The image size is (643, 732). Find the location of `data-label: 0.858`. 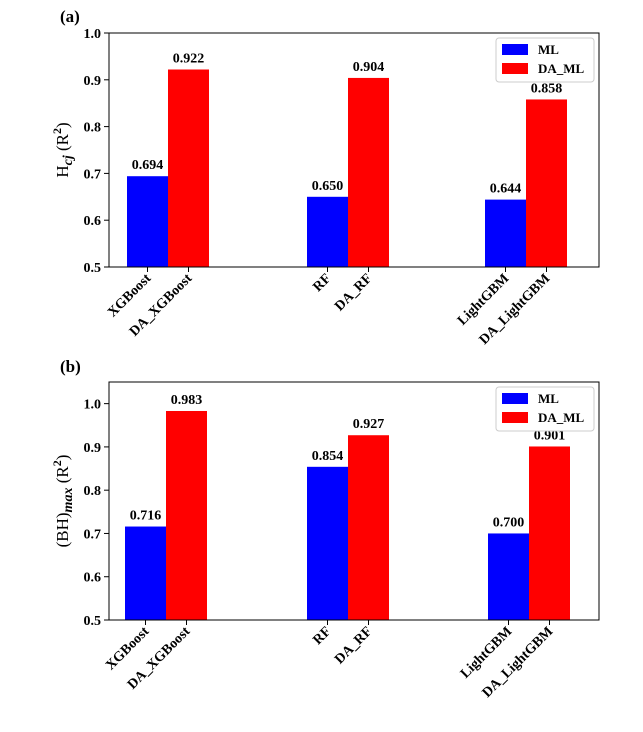

data-label: 0.858 is located at coordinates (547, 88).